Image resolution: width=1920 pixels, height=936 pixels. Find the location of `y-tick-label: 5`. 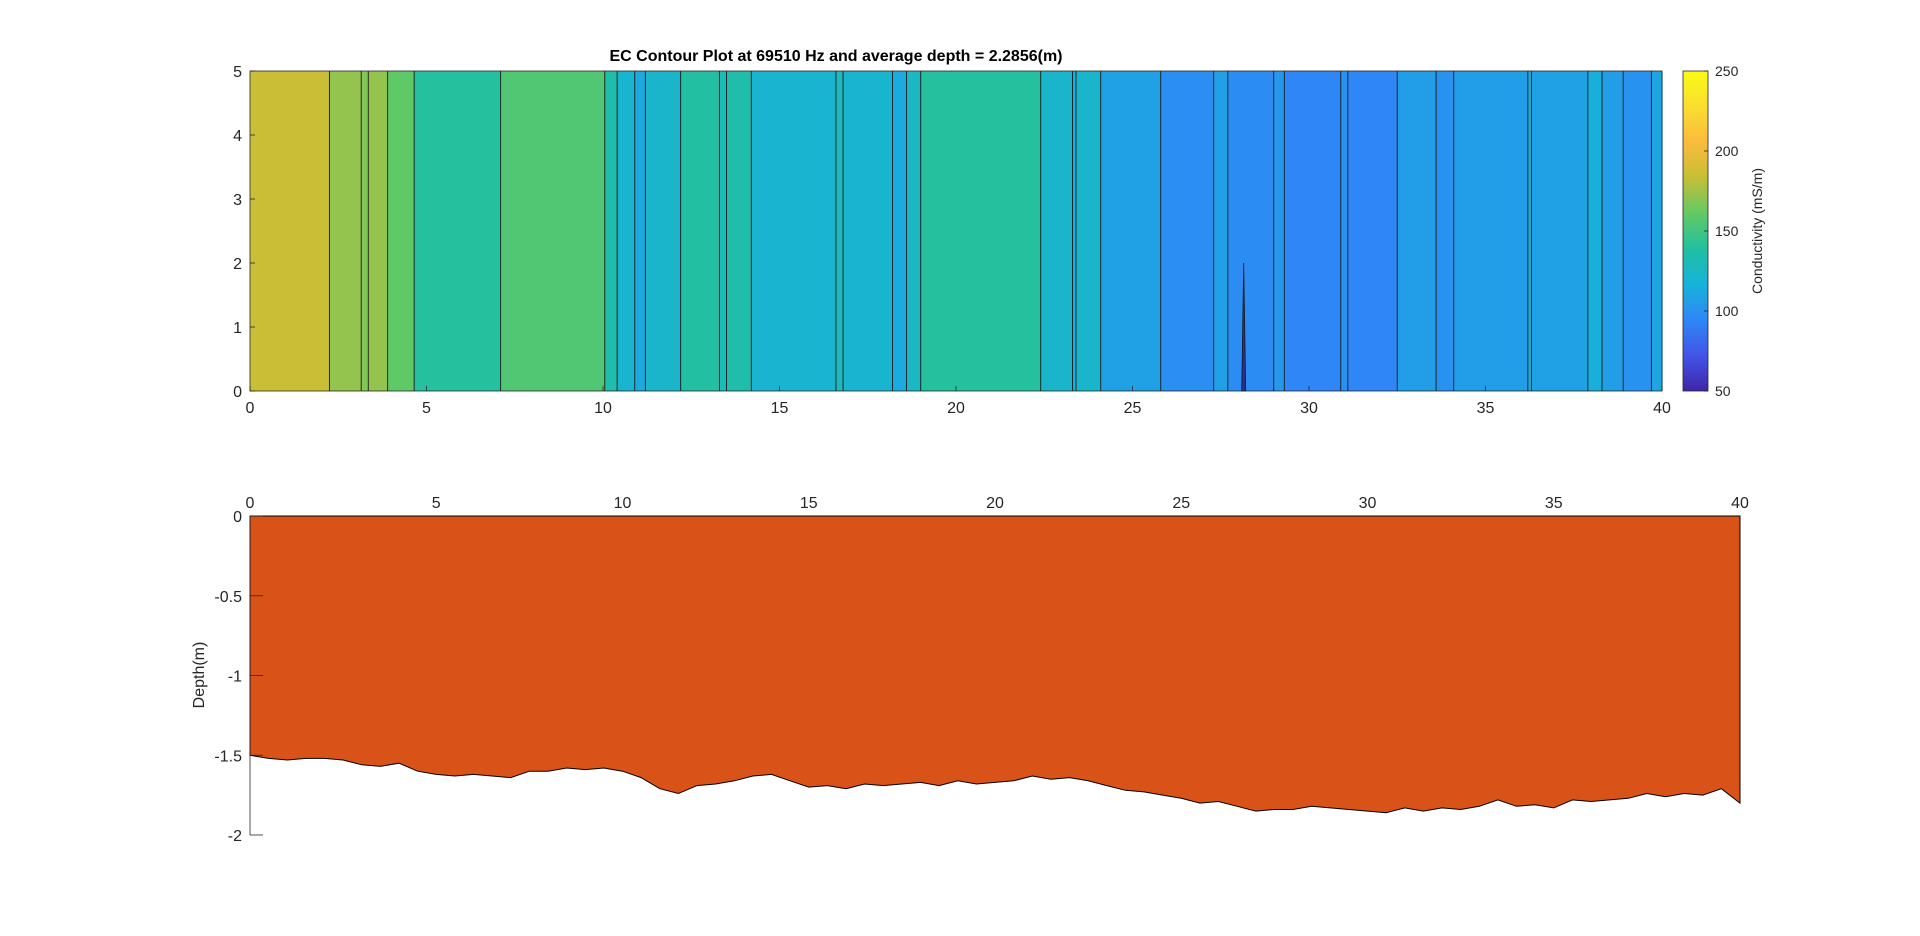

y-tick-label: 5 is located at coordinates (237, 72).